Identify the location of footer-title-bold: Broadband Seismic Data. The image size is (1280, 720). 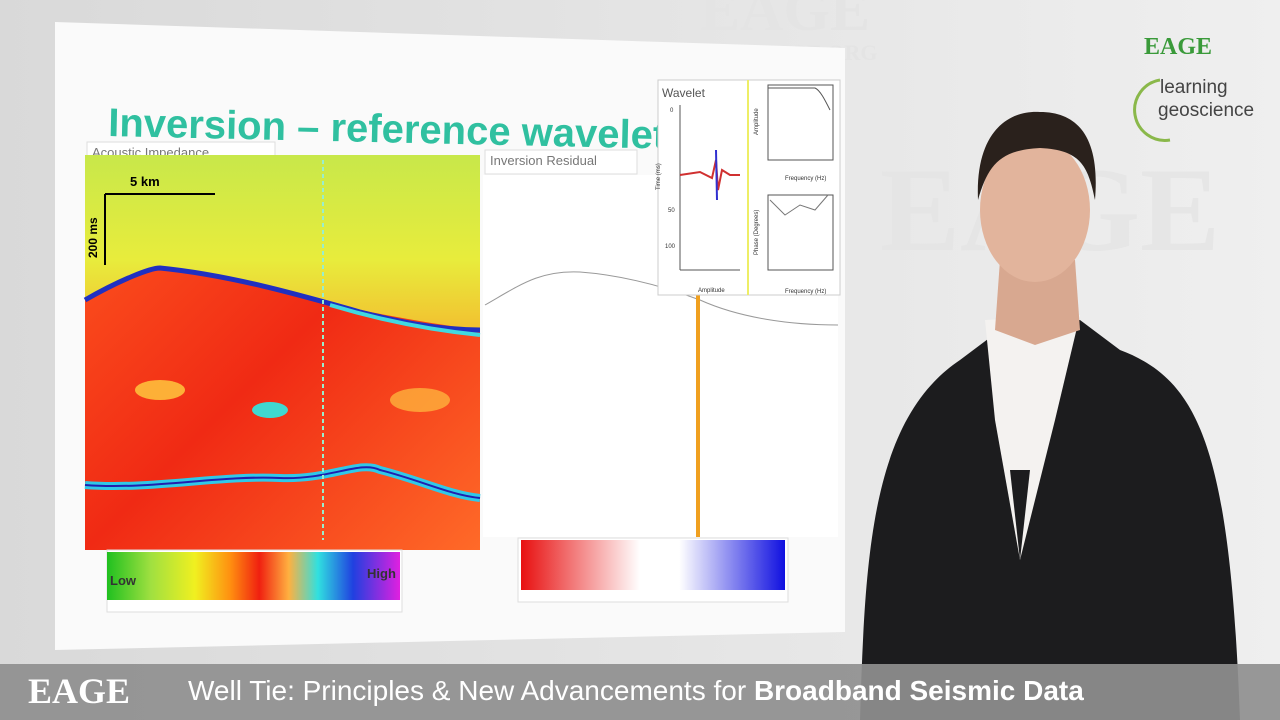
(919, 690).